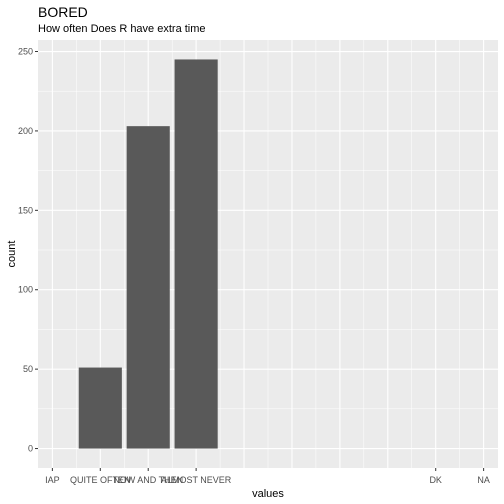 This screenshot has height=504, width=504. What do you see at coordinates (28, 369) in the screenshot?
I see `y-tick-label: 50` at bounding box center [28, 369].